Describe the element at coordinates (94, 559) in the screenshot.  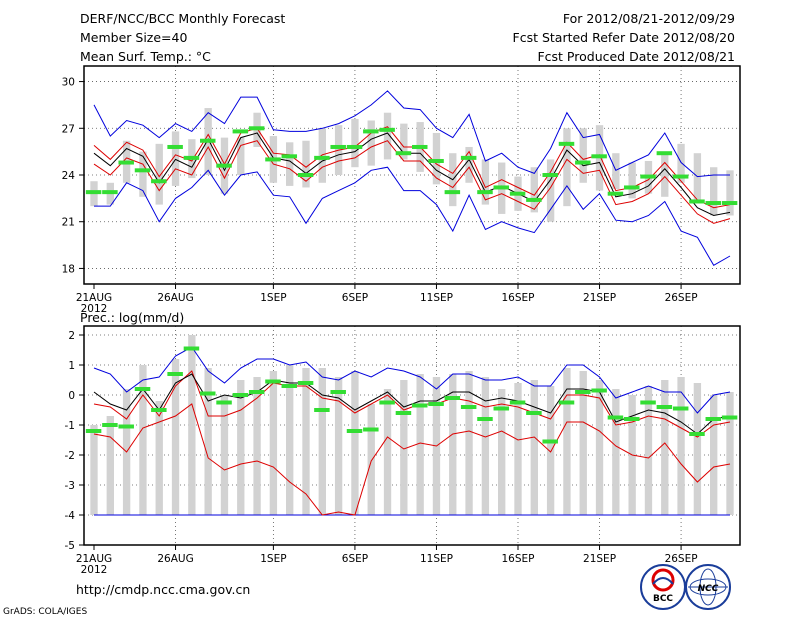
I see `x-tick-label: 21AUG` at that location.